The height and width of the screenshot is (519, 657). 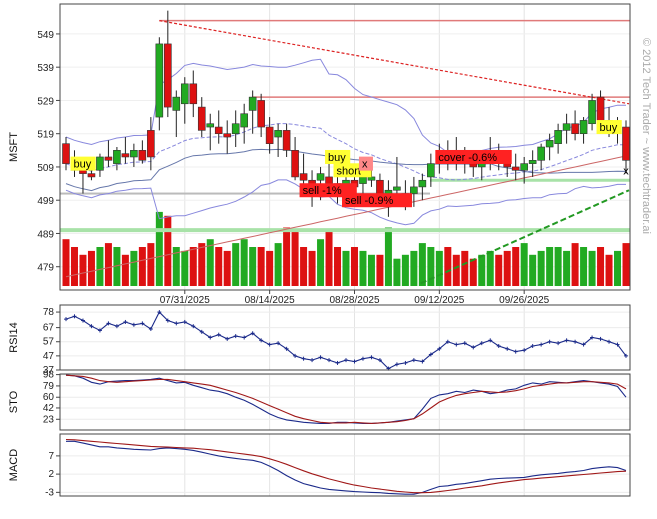 What do you see at coordinates (49, 408) in the screenshot?
I see `y-tick-label: 42` at bounding box center [49, 408].